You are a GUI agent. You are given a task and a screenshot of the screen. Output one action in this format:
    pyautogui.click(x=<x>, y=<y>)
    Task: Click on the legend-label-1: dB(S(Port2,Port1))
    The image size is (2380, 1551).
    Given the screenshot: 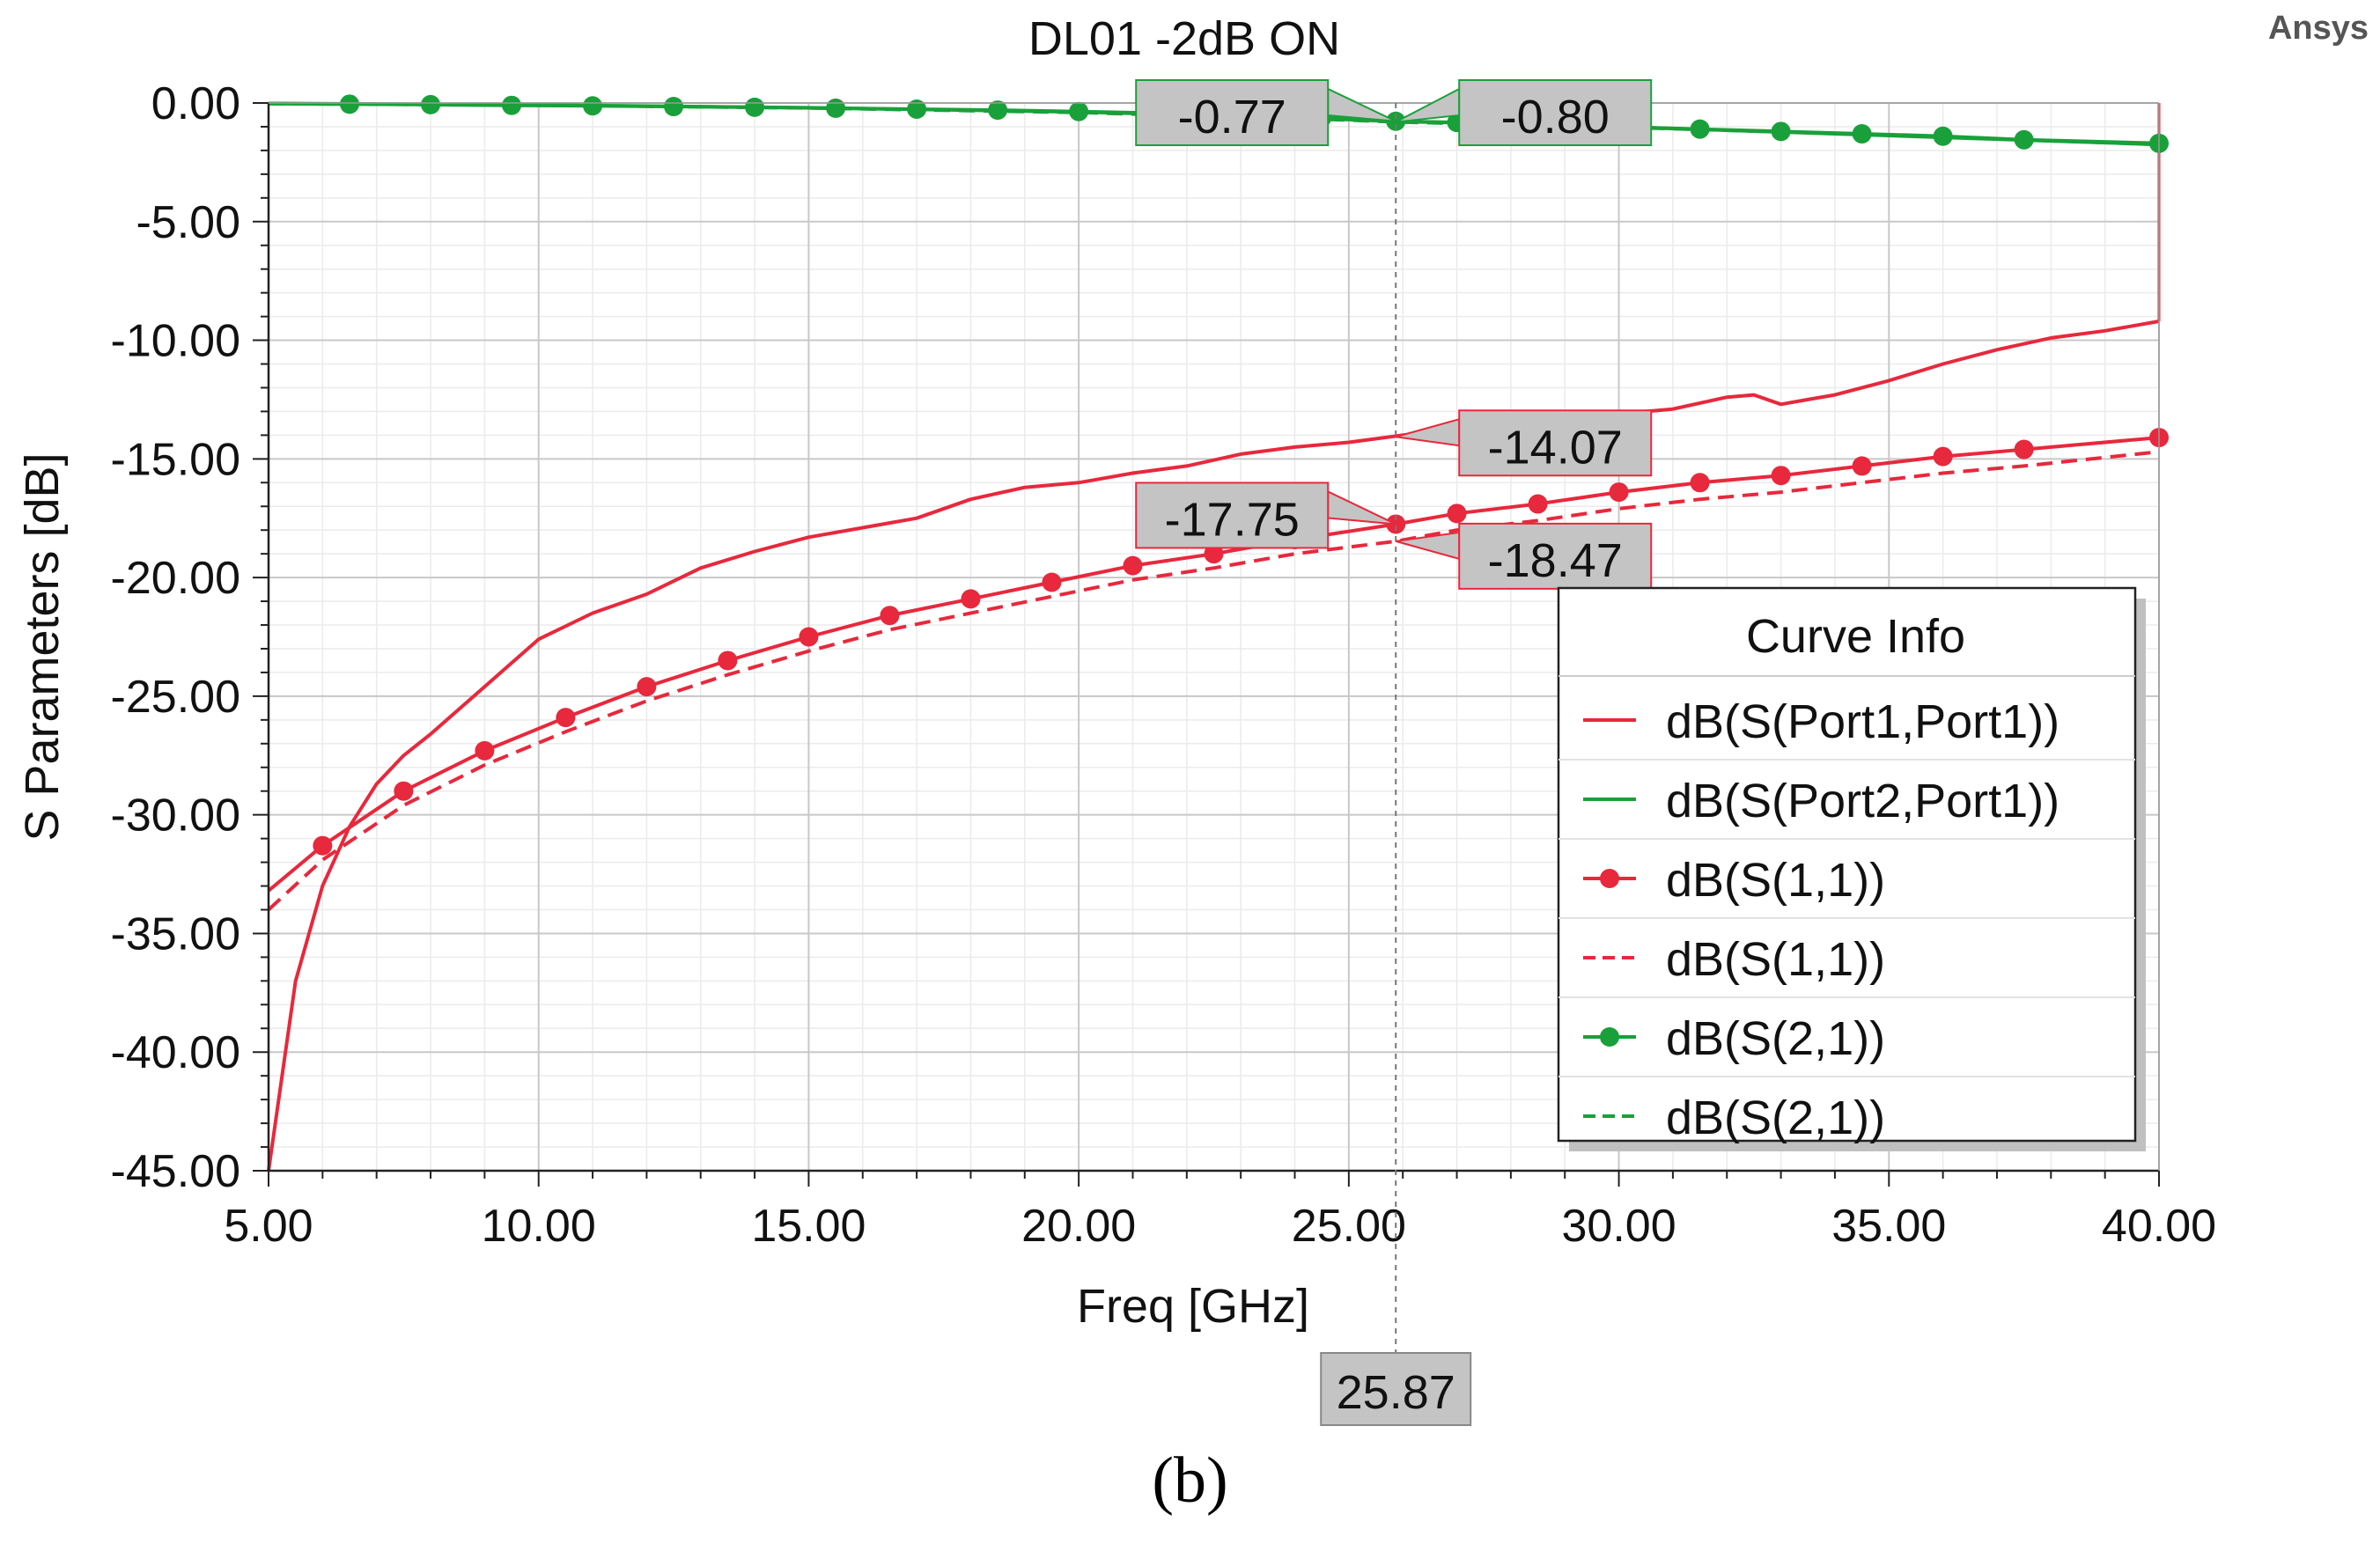 What is the action you would take?
    pyautogui.click(x=1862, y=801)
    